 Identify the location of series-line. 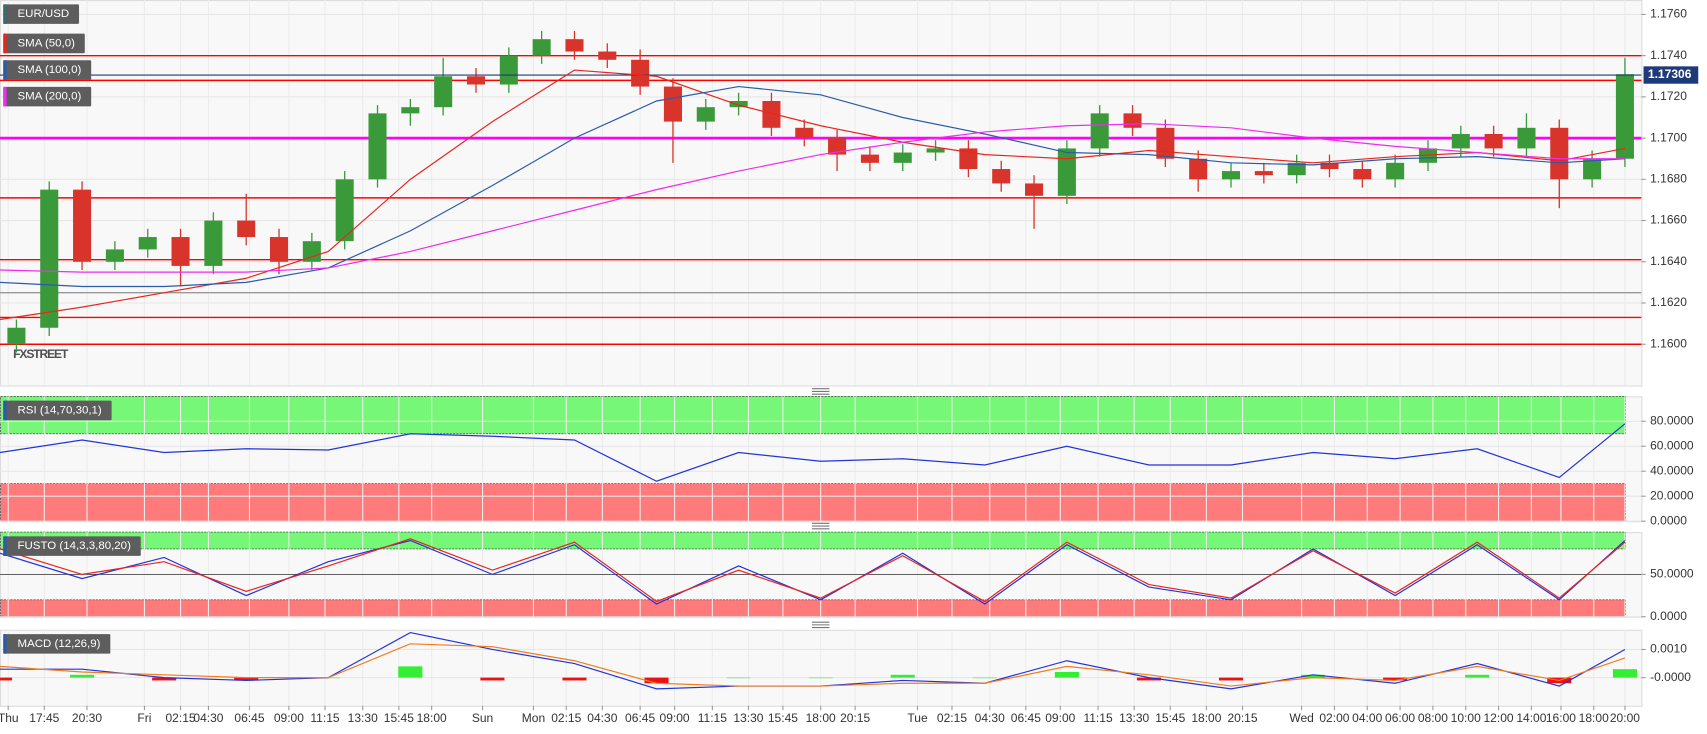
(813, 665).